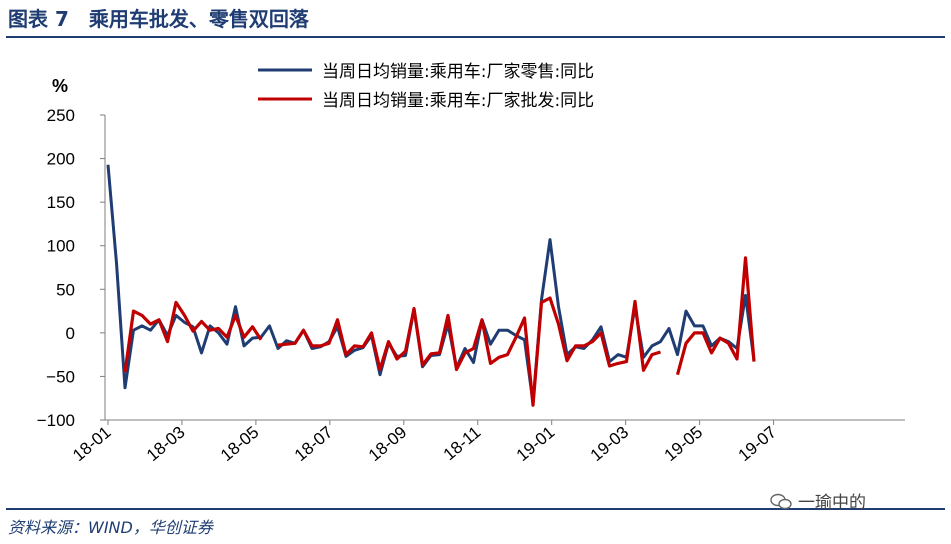  Describe the element at coordinates (61, 202) in the screenshot. I see `y-tick-label: 150` at that location.